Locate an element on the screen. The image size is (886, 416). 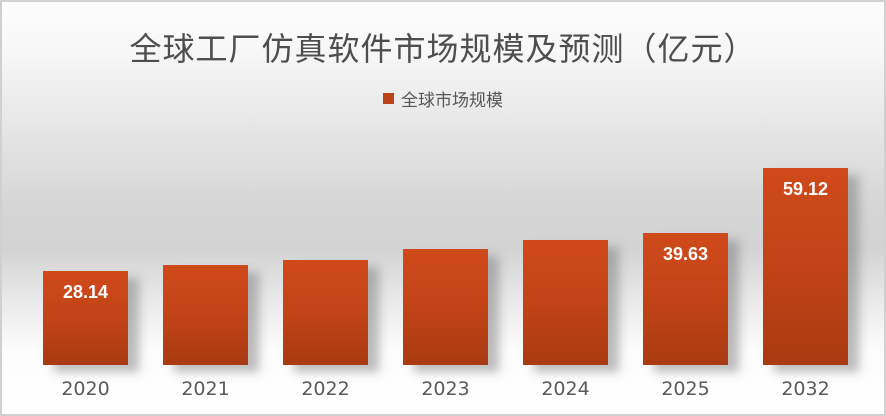
bar-2022 is located at coordinates (325, 312).